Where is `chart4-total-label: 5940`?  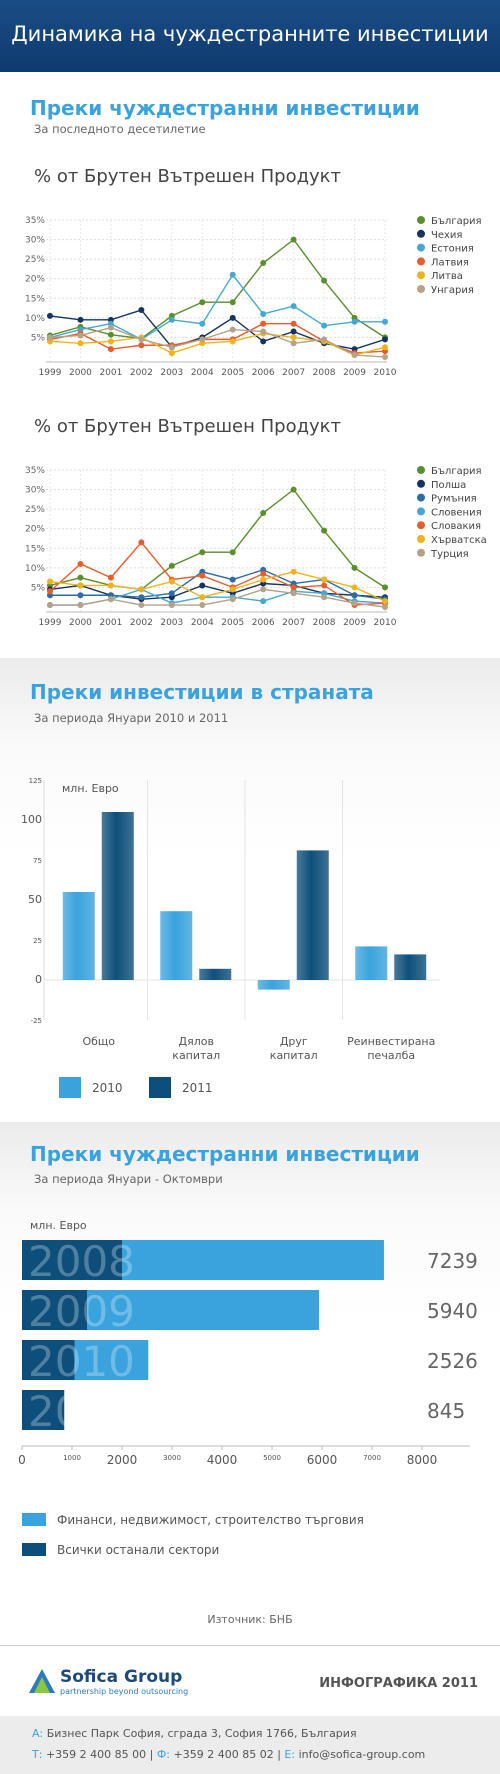 chart4-total-label: 5940 is located at coordinates (452, 1311).